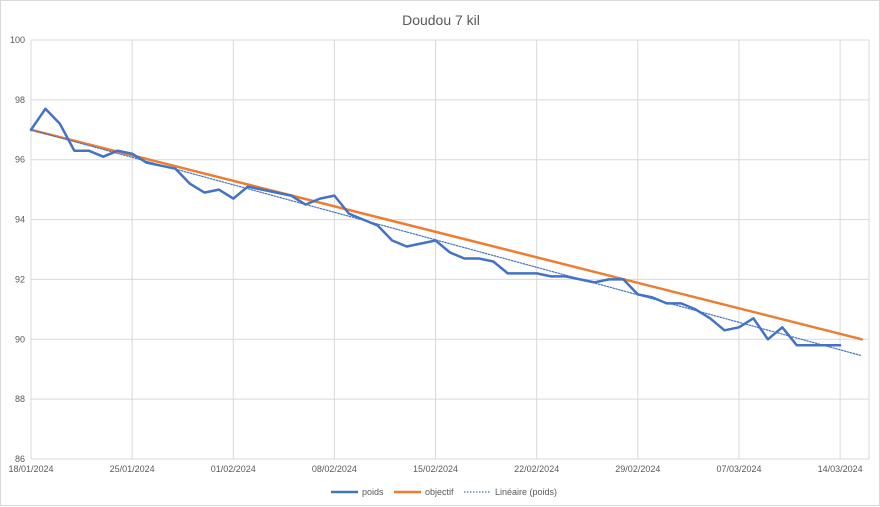 The width and height of the screenshot is (880, 507). I want to click on x-tick-label: 07/03/2024, so click(738, 469).